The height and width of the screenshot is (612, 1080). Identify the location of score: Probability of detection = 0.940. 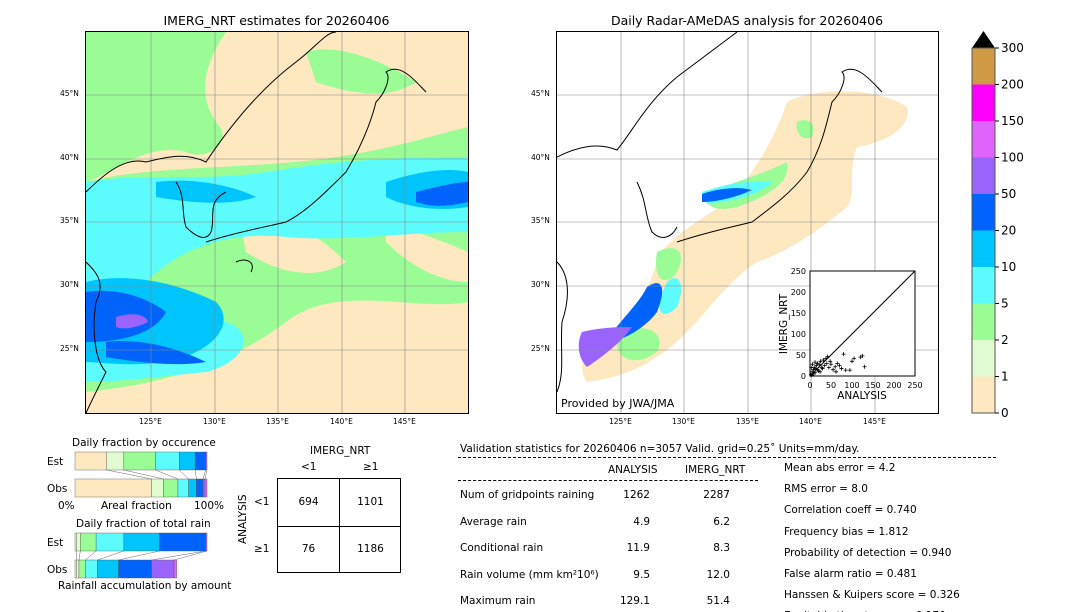
(868, 552).